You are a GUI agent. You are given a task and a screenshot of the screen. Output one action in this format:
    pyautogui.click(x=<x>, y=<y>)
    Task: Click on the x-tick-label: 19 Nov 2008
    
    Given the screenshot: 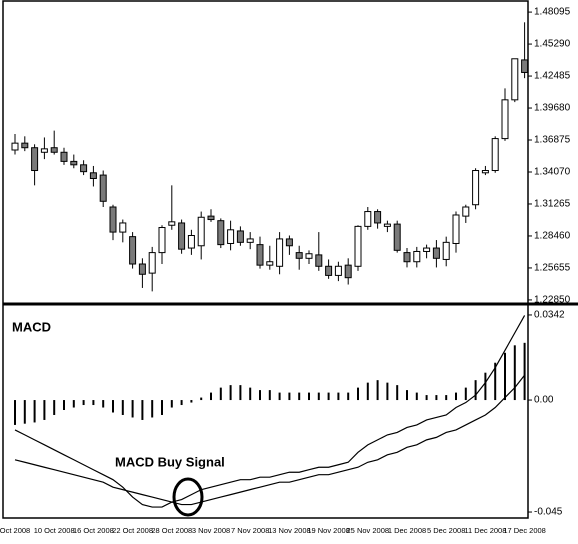 What is the action you would take?
    pyautogui.click(x=328, y=530)
    